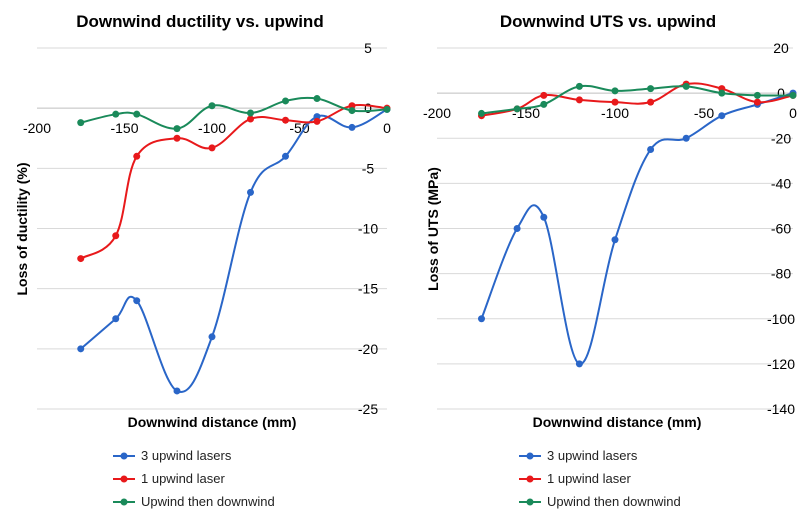  Describe the element at coordinates (368, 409) in the screenshot. I see `y-tick-label: -25` at that location.